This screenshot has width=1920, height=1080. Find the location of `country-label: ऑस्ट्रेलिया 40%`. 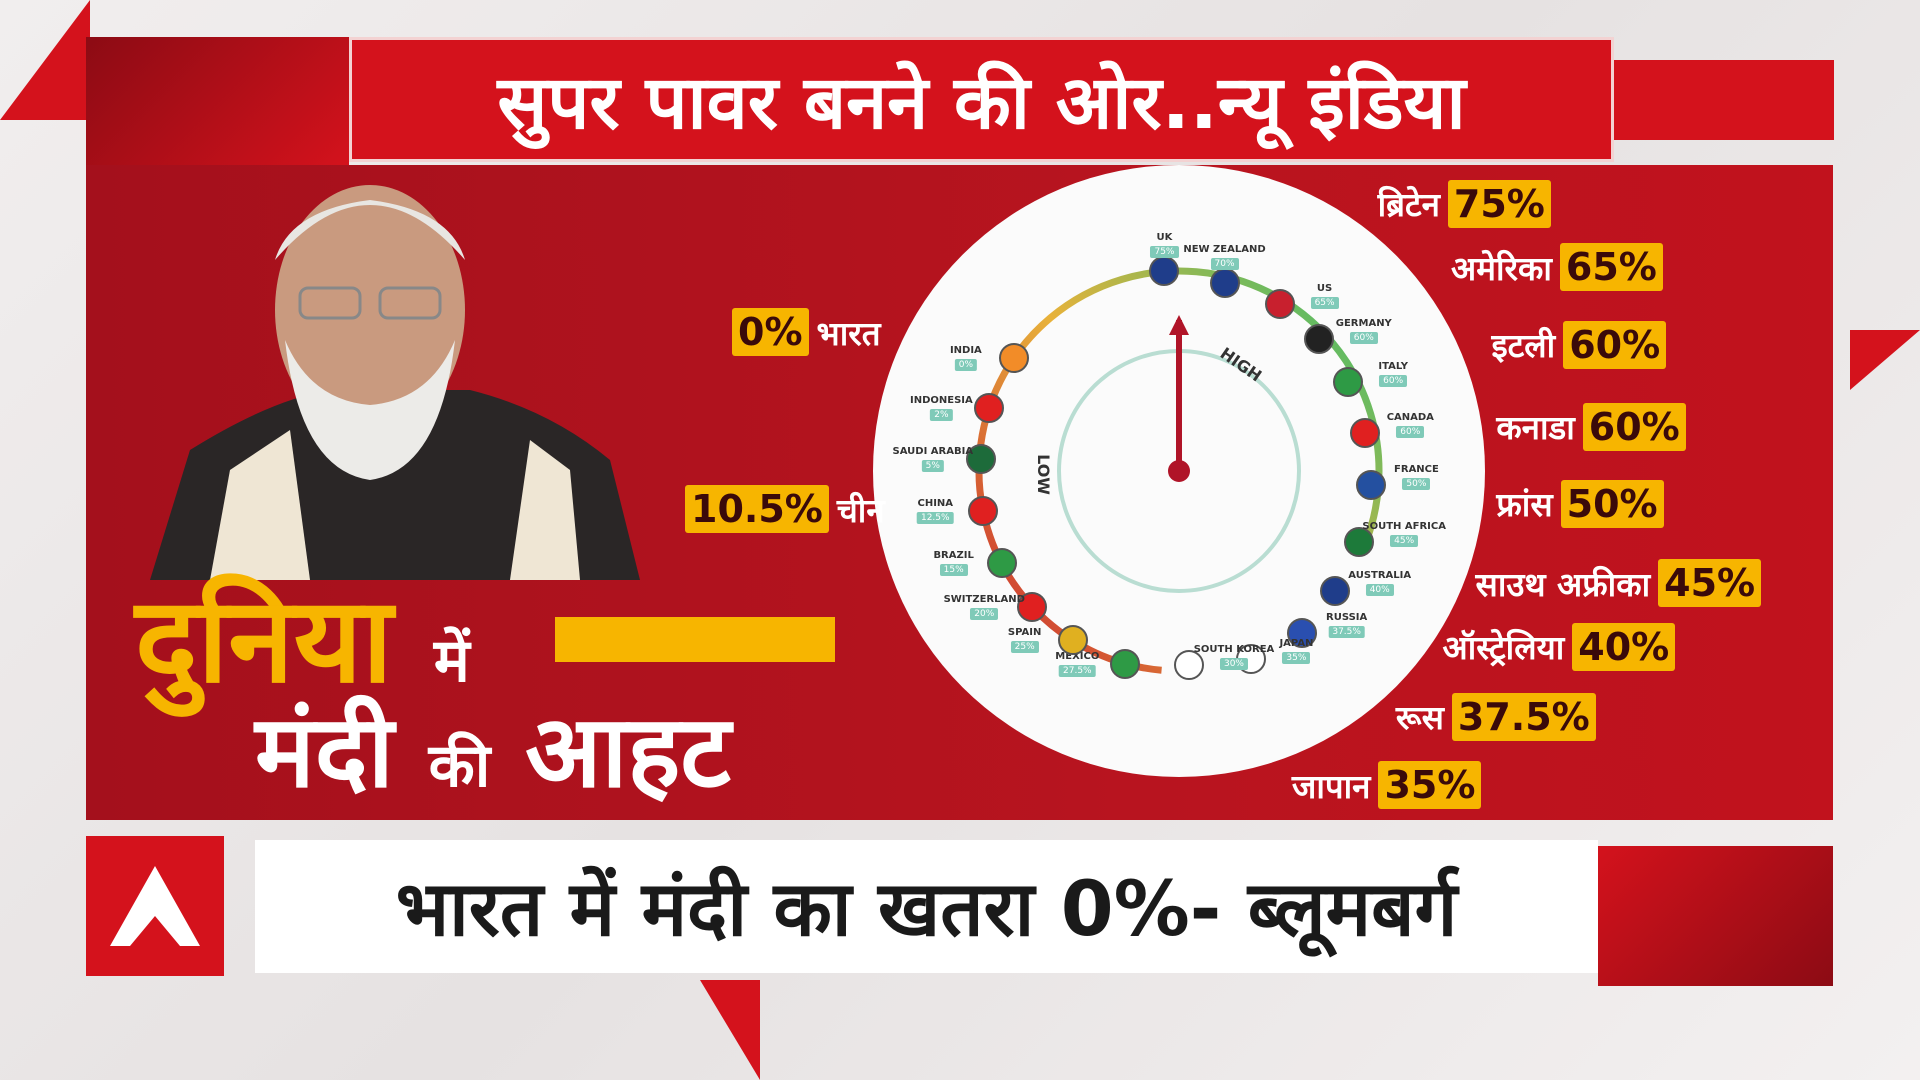

country-label: ऑस्ट्रेलिया 40% is located at coordinates (1559, 646).